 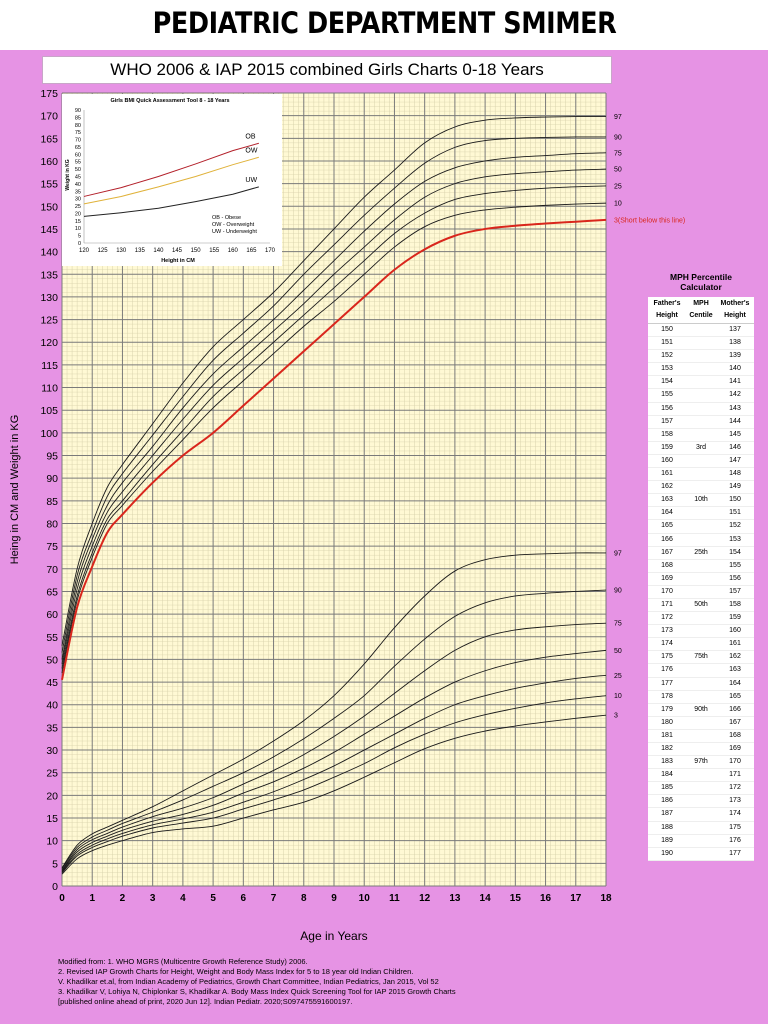 What do you see at coordinates (701, 553) in the screenshot?
I see `mph-centile: 25th` at bounding box center [701, 553].